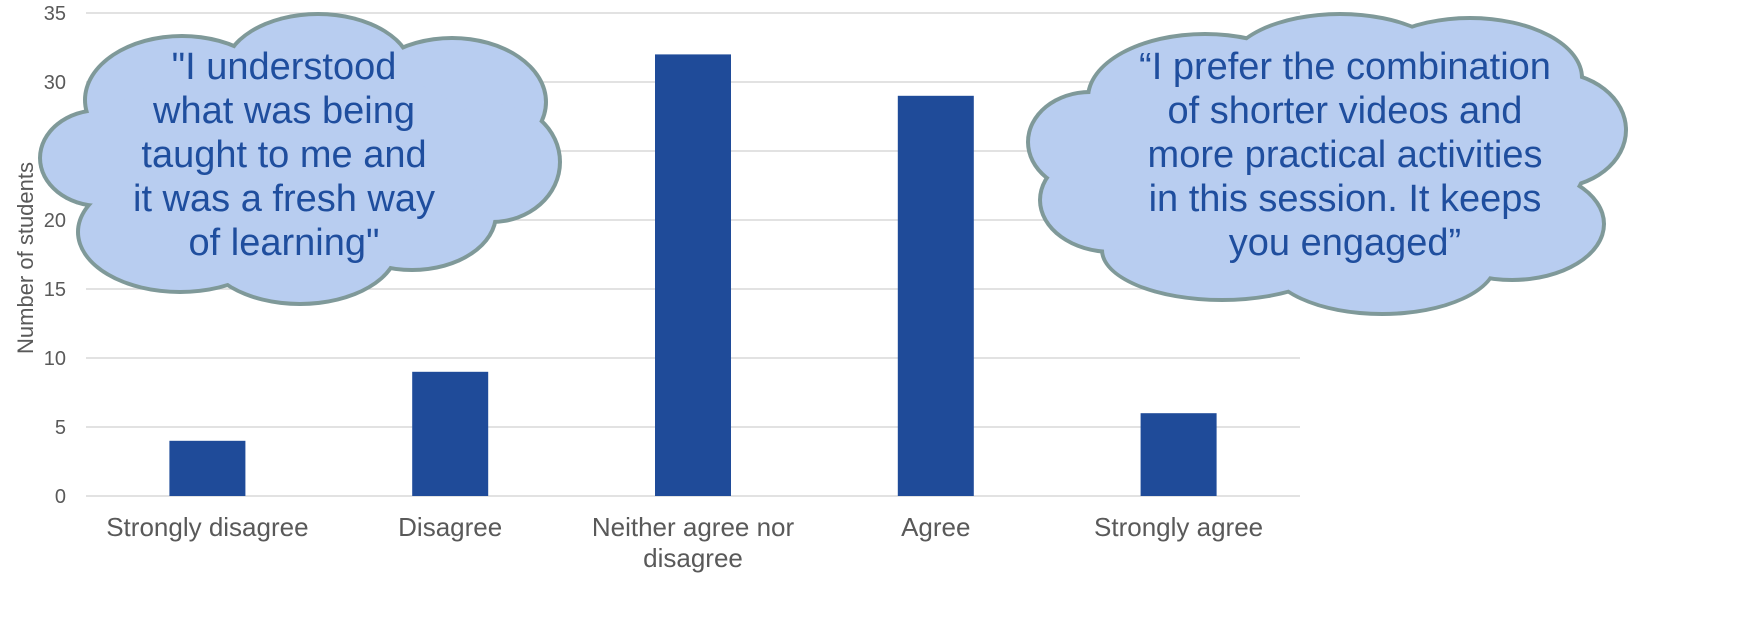  What do you see at coordinates (55, 221) in the screenshot?
I see `y-tick-label: 20` at bounding box center [55, 221].